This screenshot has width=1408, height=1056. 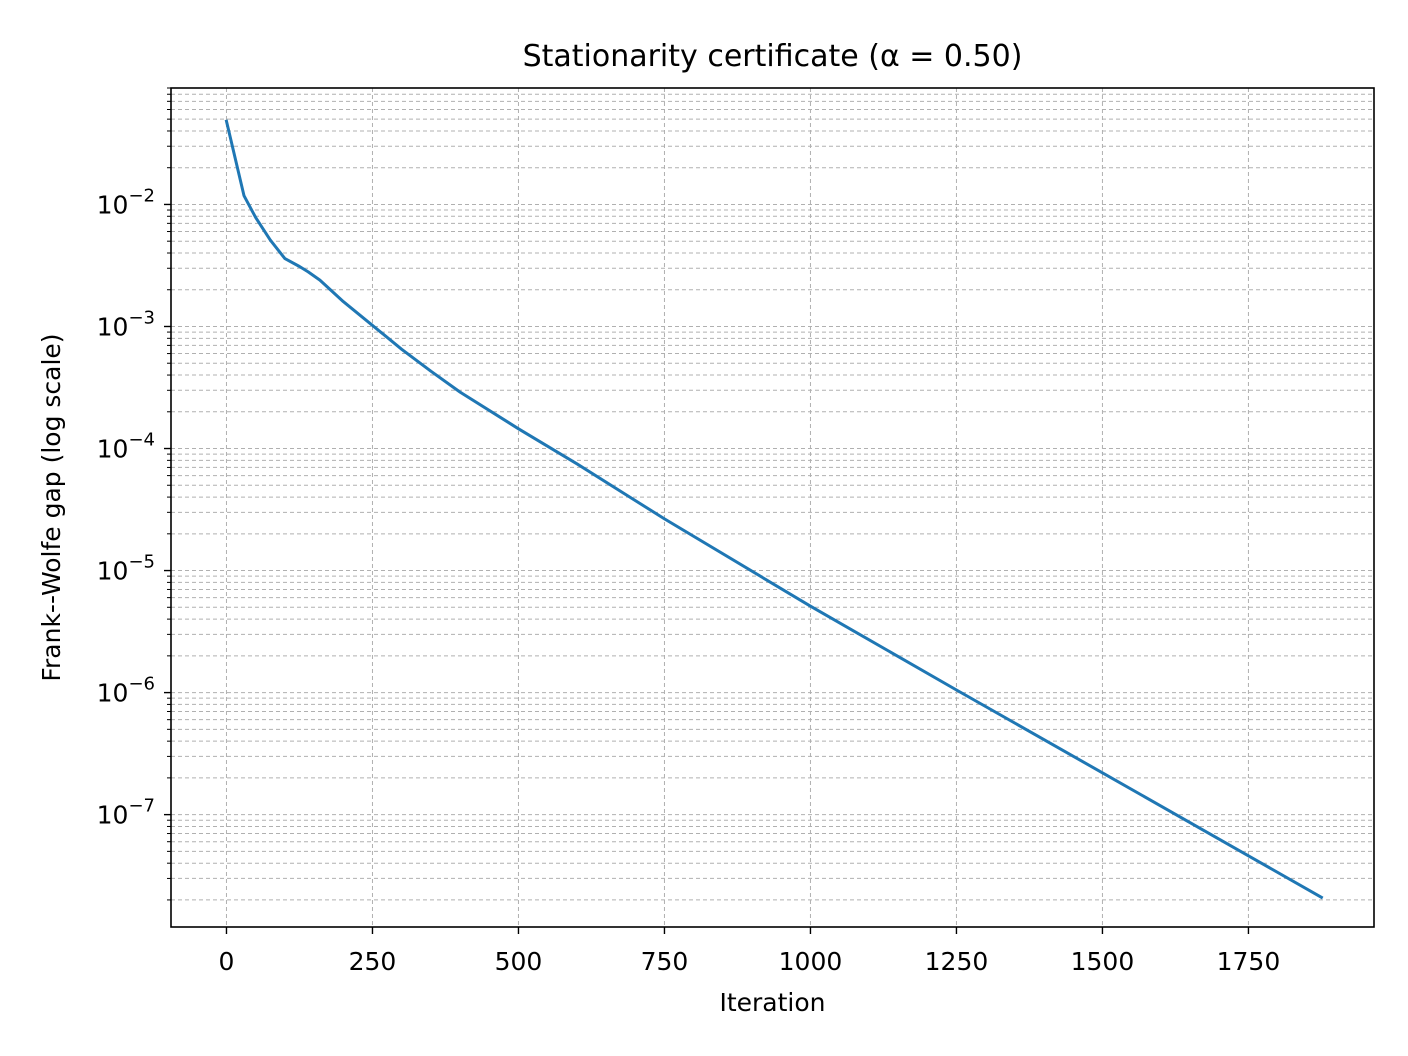 I want to click on x-tick-label: 500, so click(x=519, y=961).